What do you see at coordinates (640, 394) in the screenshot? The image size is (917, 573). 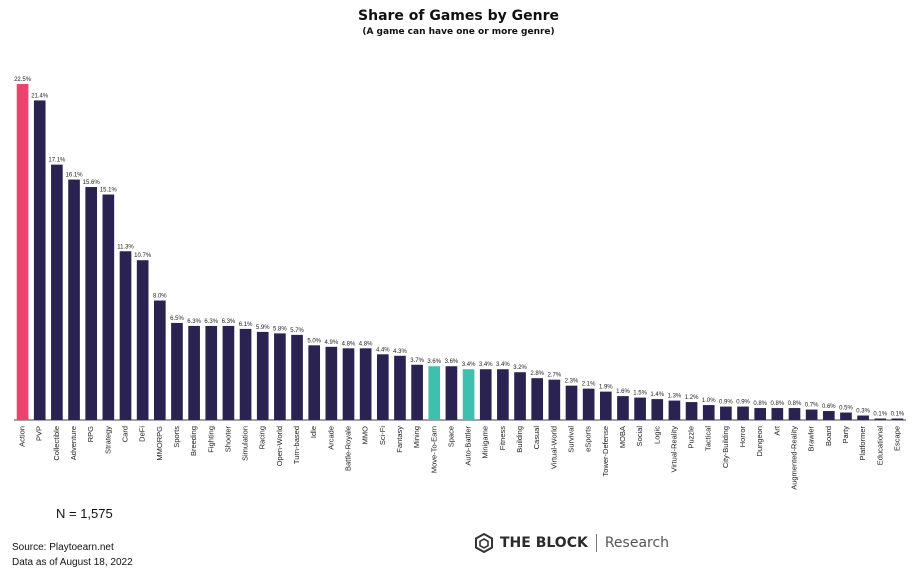 I see `value-label: 1.5%` at bounding box center [640, 394].